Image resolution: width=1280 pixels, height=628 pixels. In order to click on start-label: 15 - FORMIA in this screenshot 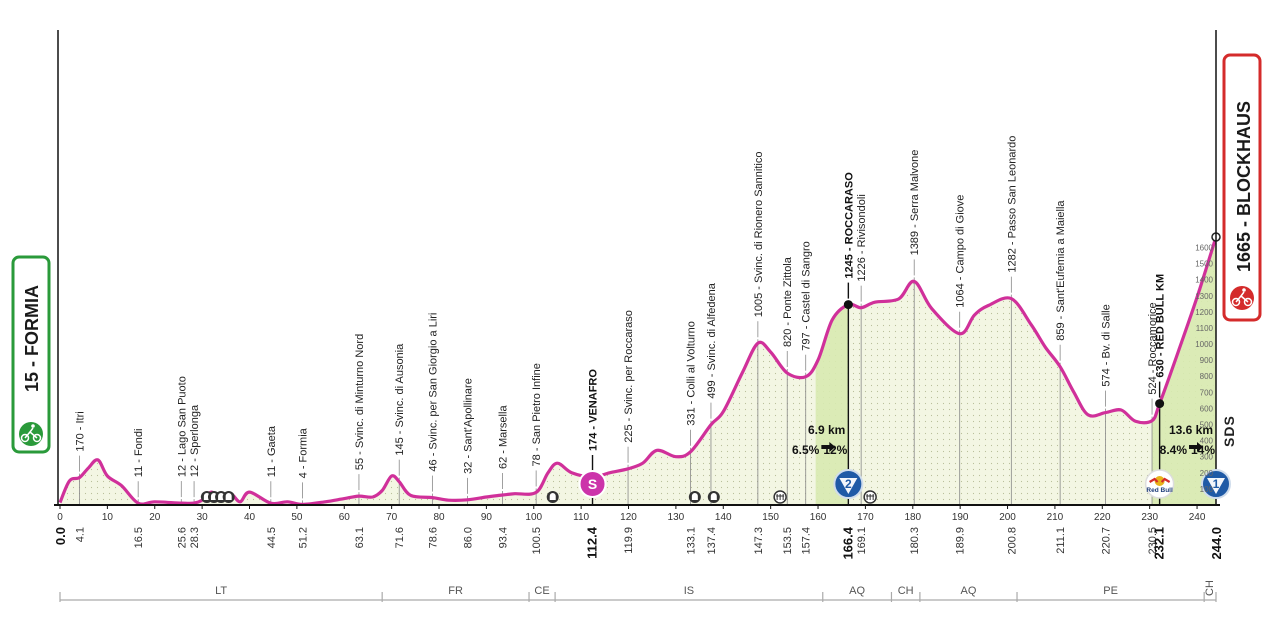, I will do `click(32, 338)`.